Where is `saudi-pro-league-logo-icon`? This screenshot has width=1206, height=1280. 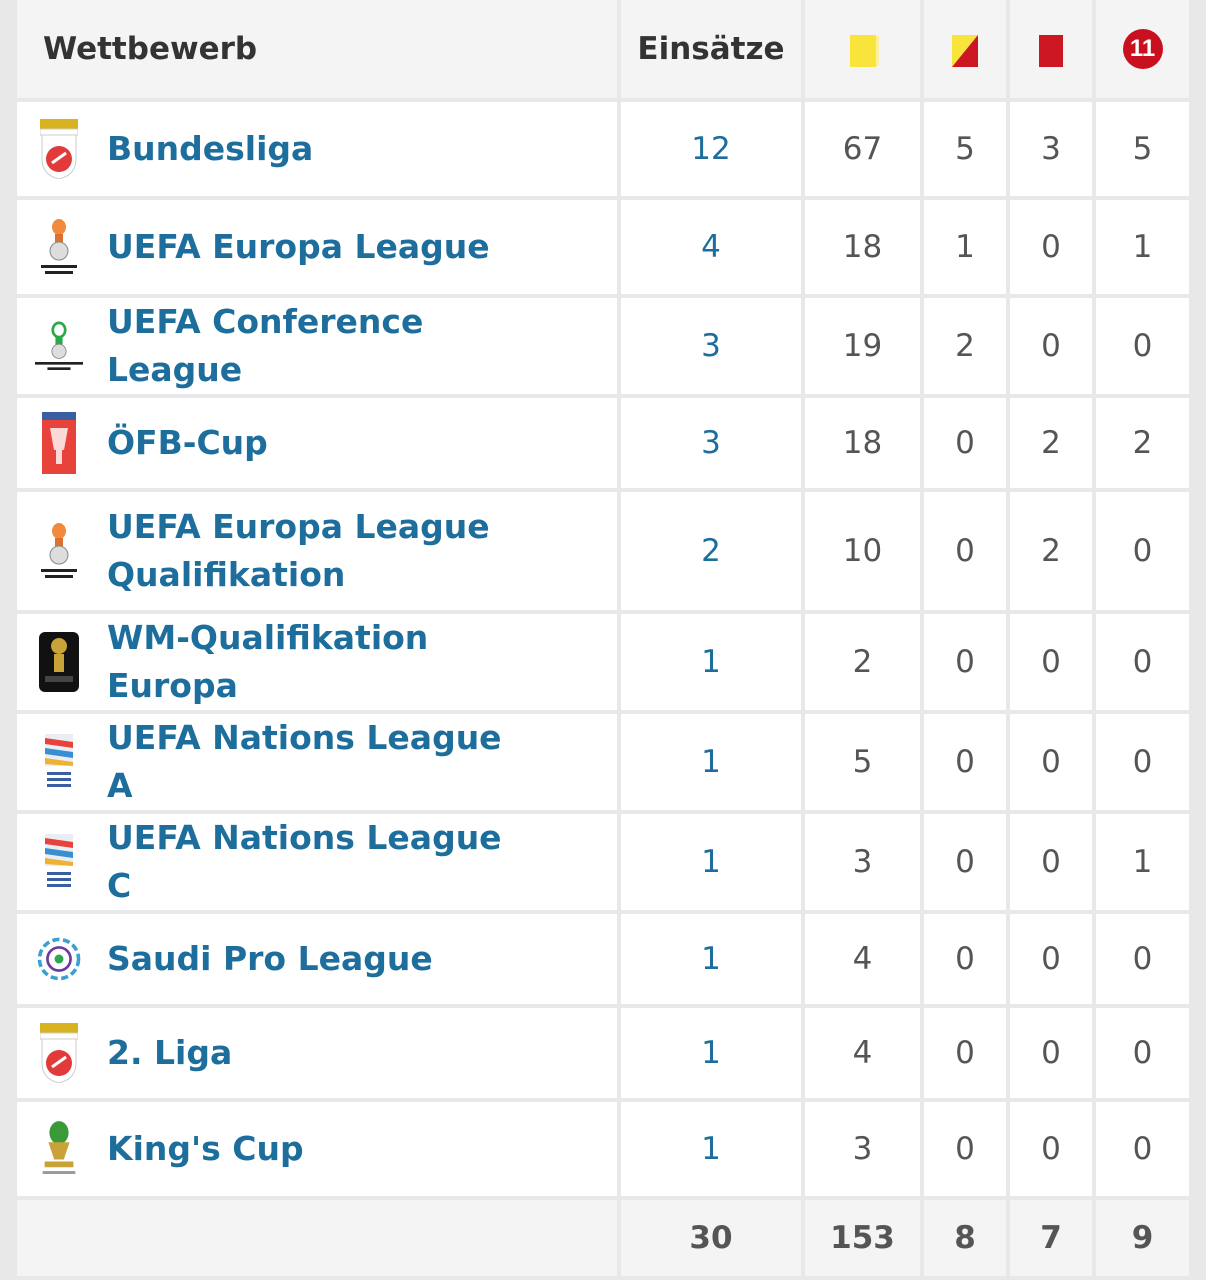 saudi-pro-league-logo-icon is located at coordinates (59, 959).